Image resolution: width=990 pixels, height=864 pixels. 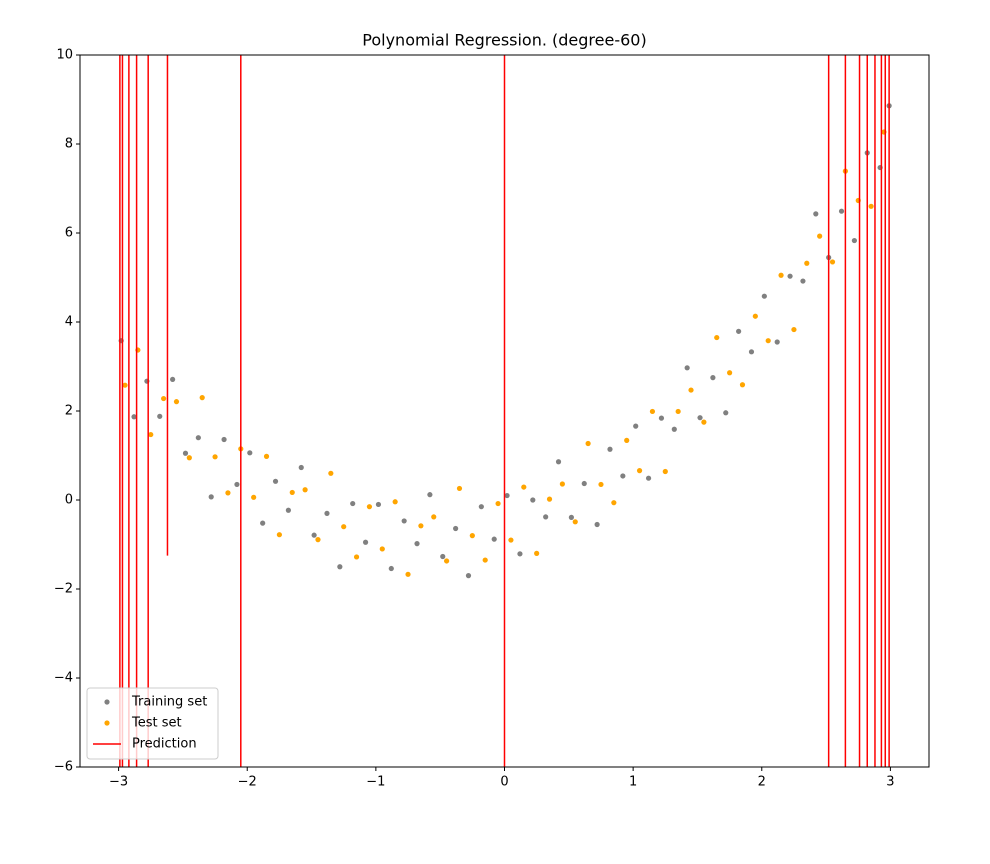 What do you see at coordinates (156, 723) in the screenshot?
I see `legend-label: Test set` at bounding box center [156, 723].